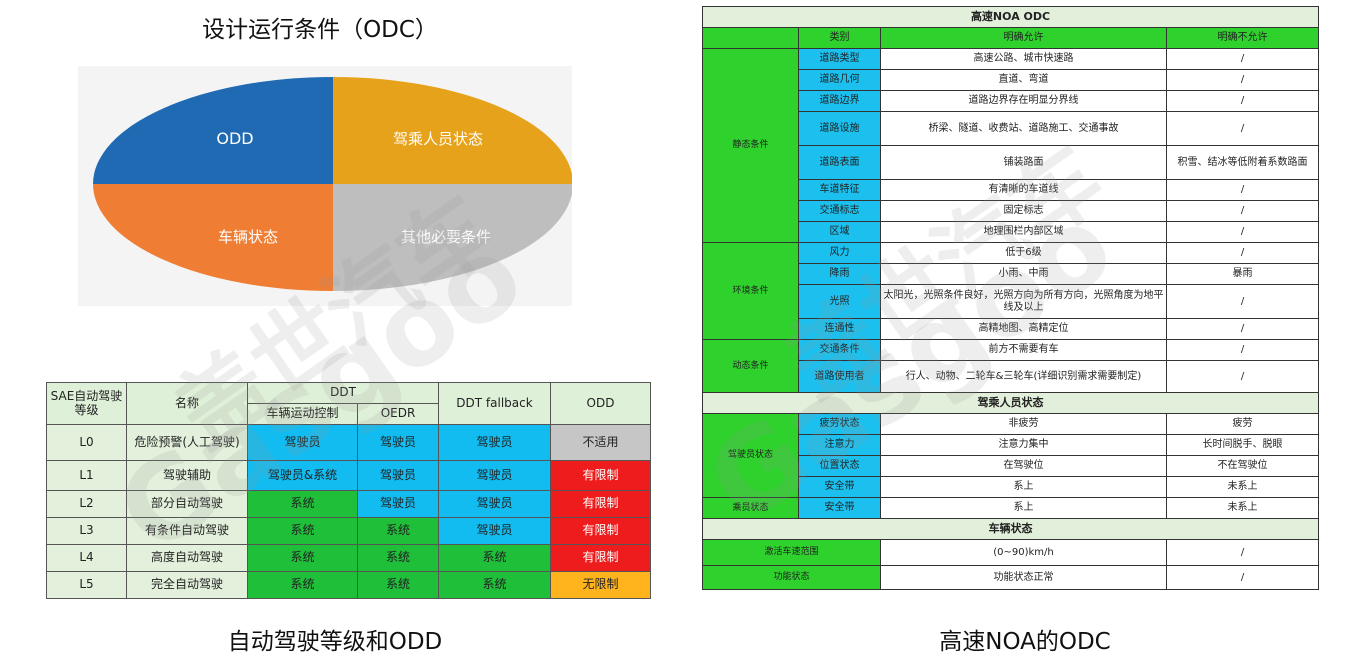 This screenshot has height=660, width=1356. I want to click on row-allow: 地理围栏内部区域, so click(1023, 232).